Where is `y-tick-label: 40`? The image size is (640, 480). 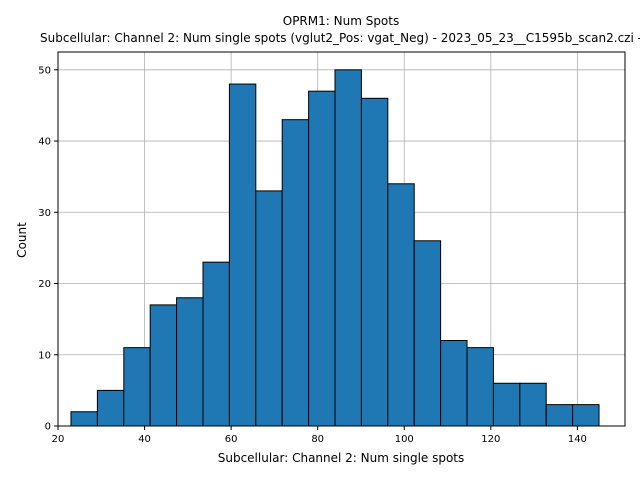
y-tick-label: 40 is located at coordinates (44, 142).